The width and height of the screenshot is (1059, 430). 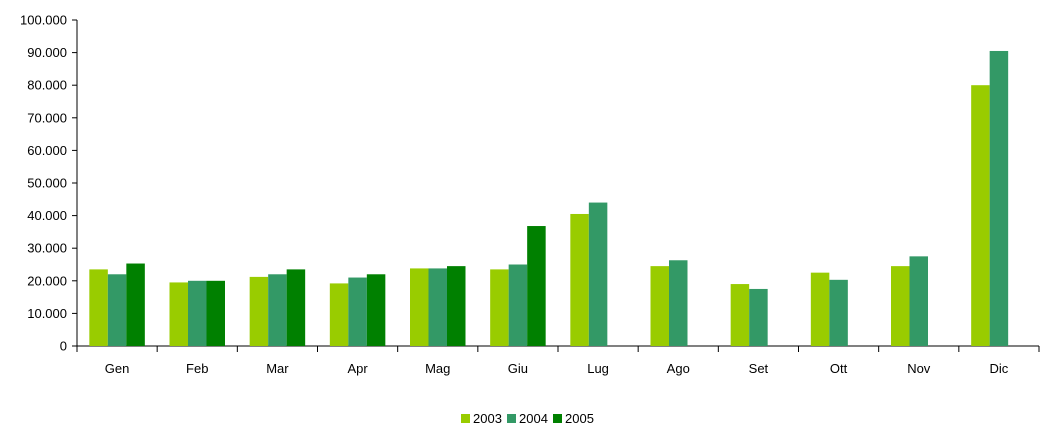 I want to click on legend-label-2005: 2005, so click(x=579, y=418).